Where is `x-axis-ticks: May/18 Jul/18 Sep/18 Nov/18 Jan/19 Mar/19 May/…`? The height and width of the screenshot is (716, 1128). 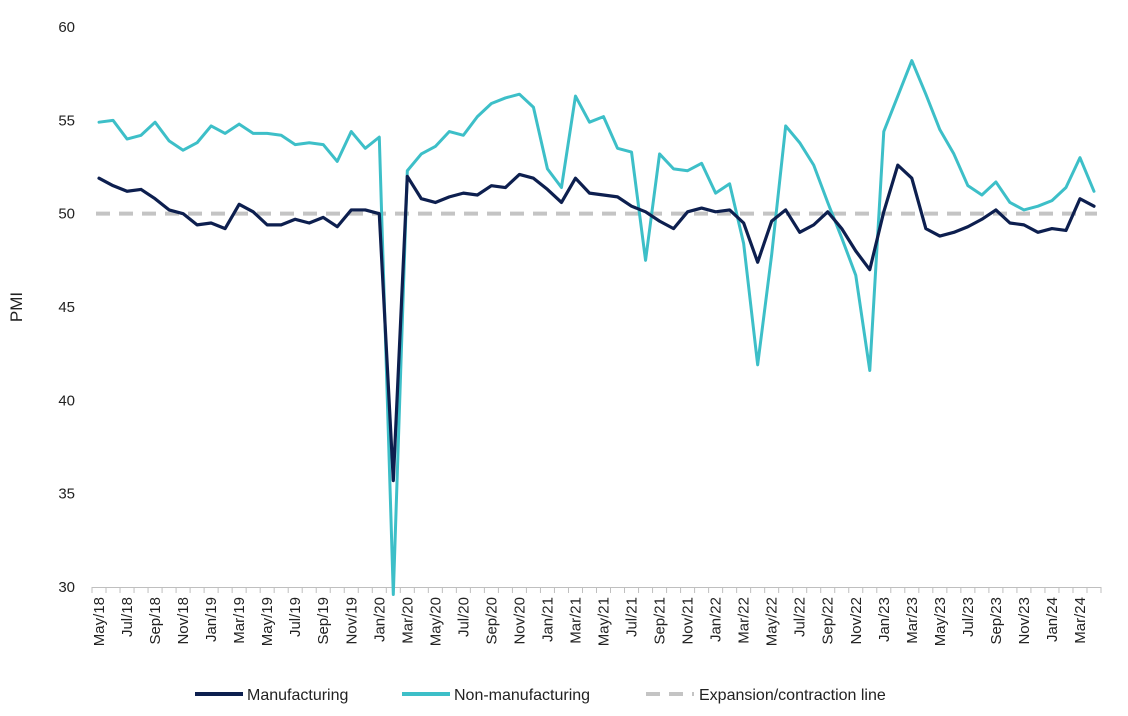 x-axis-ticks: May/18 Jul/18 Sep/18 Nov/18 Jan/19 Mar/19 May/… is located at coordinates (596, 616).